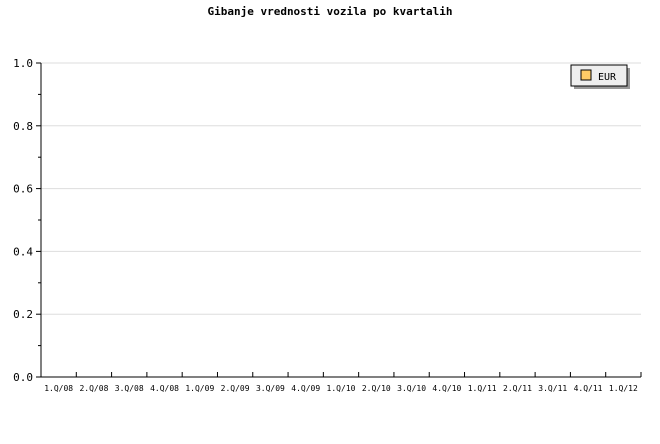  I want to click on x-tick-label: 3.Q/08, so click(129, 388).